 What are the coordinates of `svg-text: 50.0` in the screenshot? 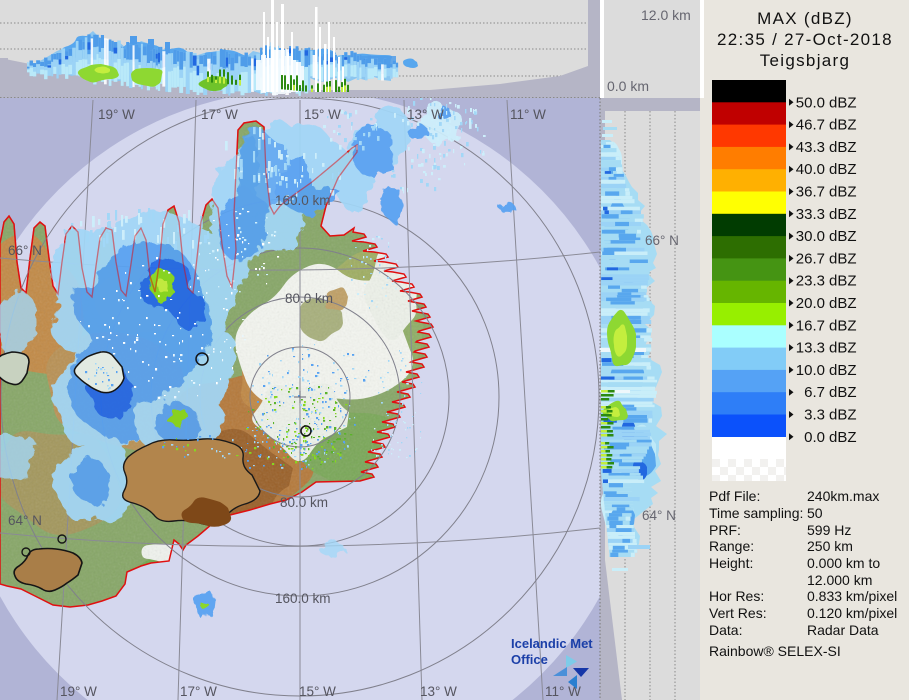 It's located at (810, 102).